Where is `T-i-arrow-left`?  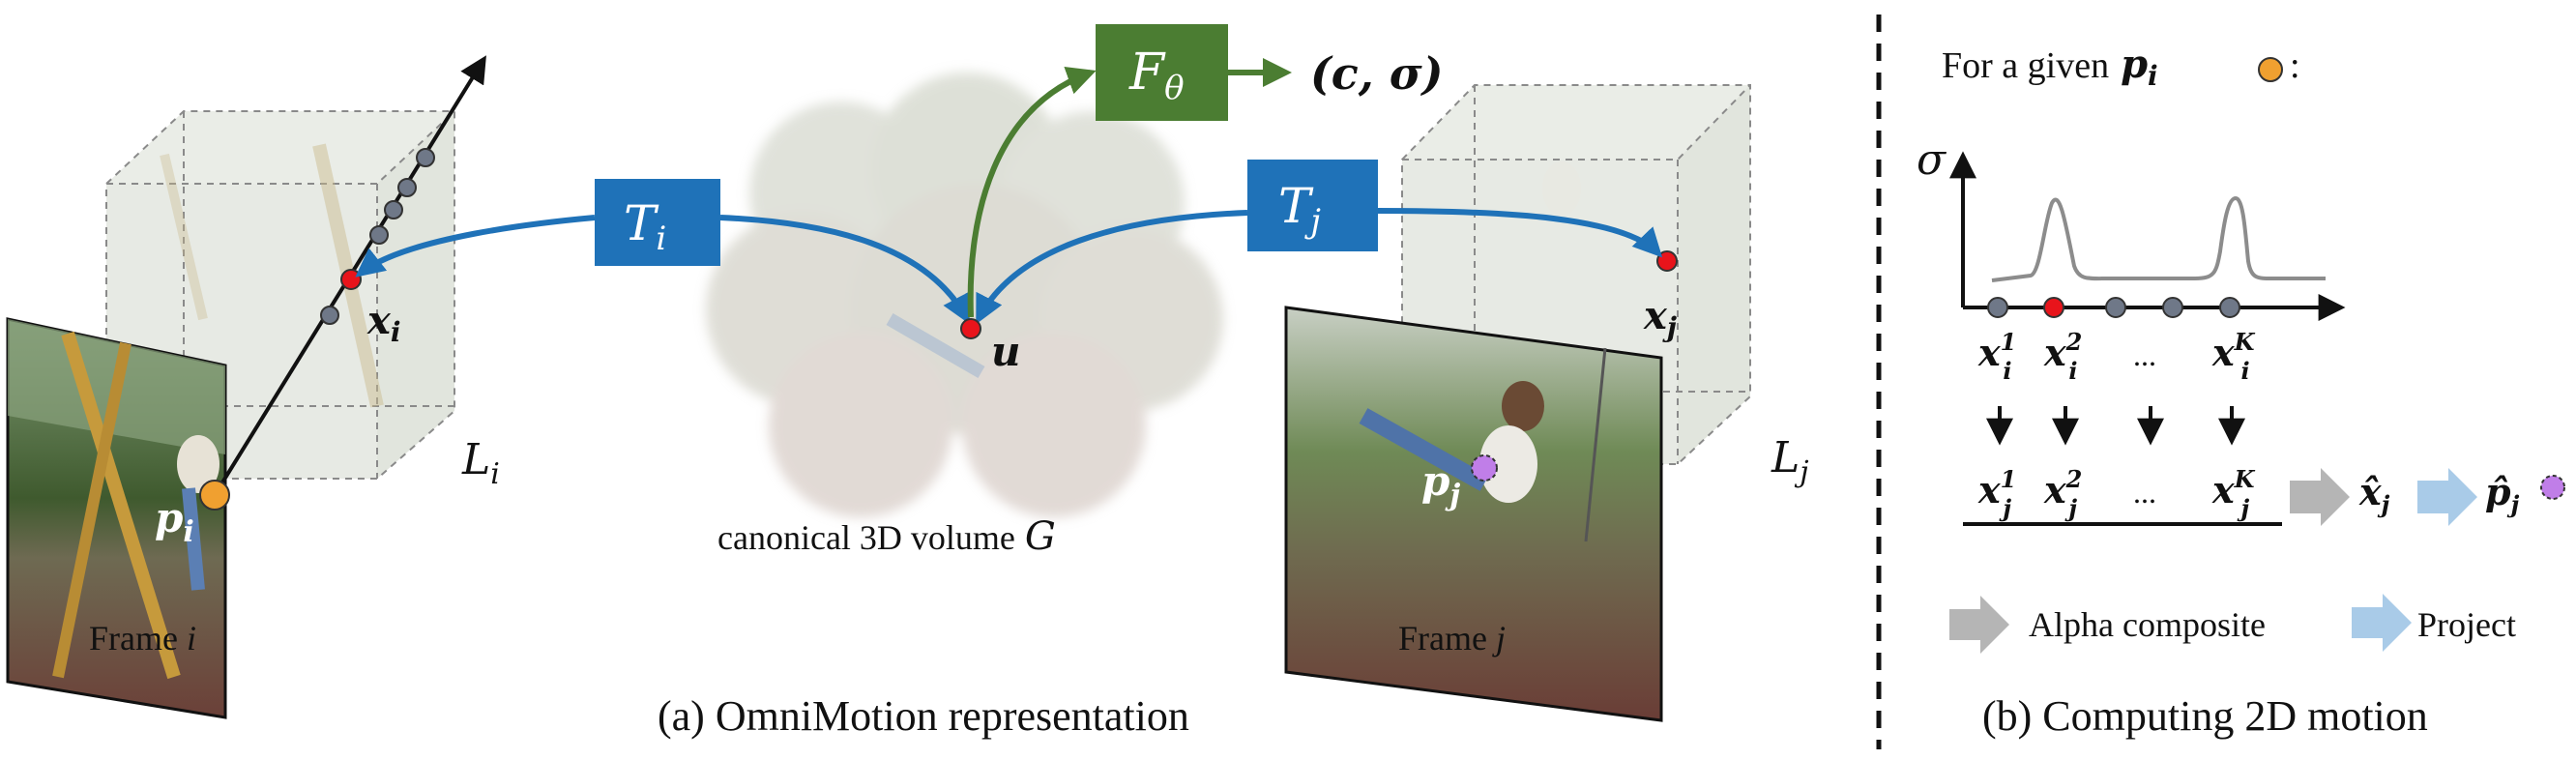
T-i-arrow-left is located at coordinates (475, 246).